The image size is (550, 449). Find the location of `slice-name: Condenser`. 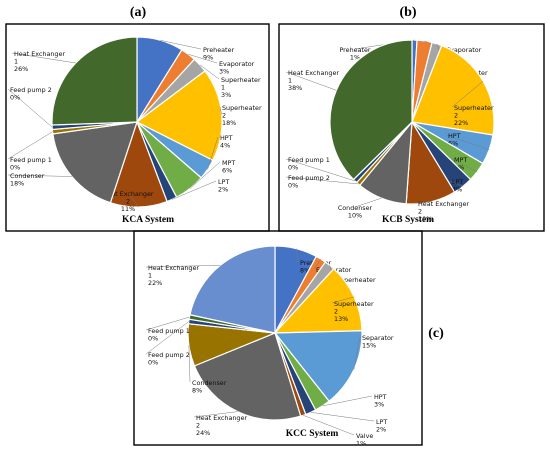

slice-name: Condenser is located at coordinates (27, 176).